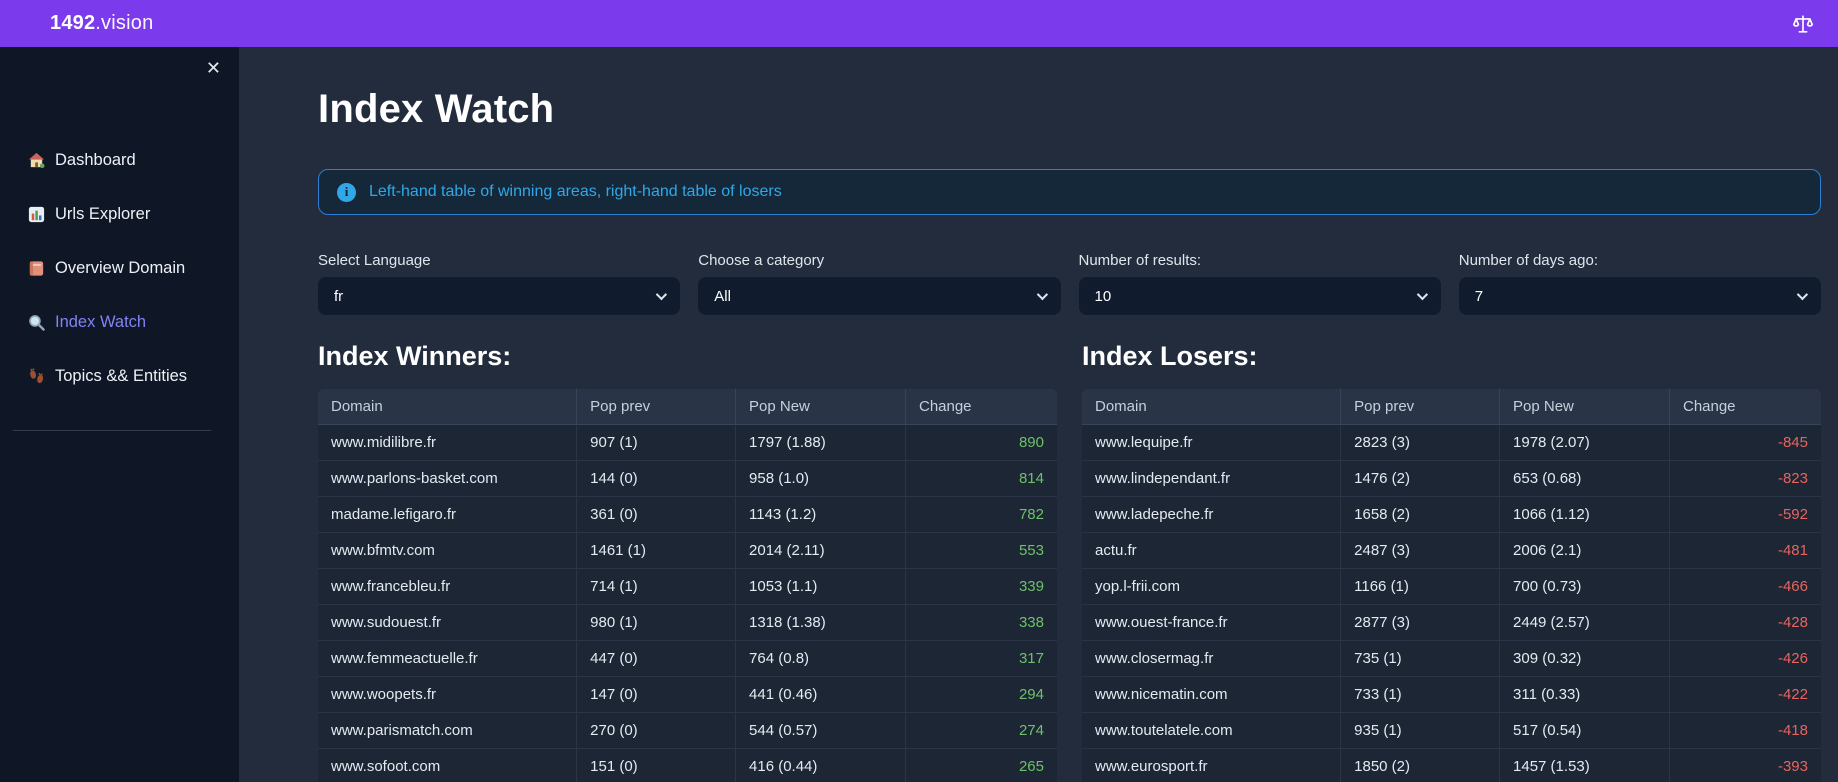  I want to click on table-row: actu.fr 2487 (3) 2006 (2.1) -481, so click(1451, 550).